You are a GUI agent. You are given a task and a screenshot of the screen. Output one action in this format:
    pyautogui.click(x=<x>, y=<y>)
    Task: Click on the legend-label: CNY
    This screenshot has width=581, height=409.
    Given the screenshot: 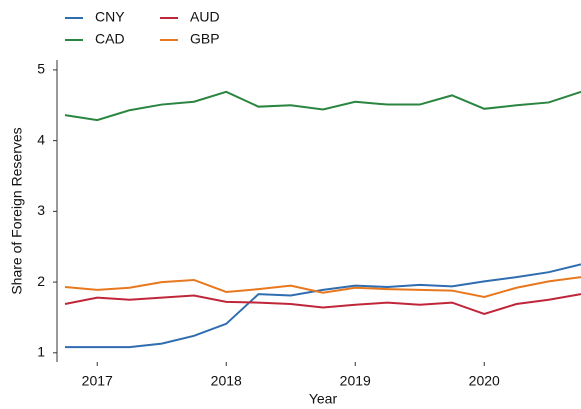 What is the action you would take?
    pyautogui.click(x=110, y=17)
    